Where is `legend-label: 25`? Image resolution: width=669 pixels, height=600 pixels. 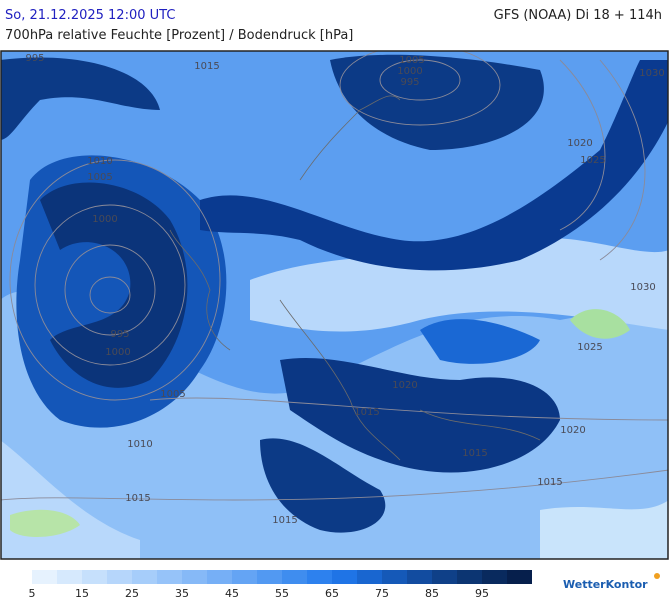 legend-label: 25 is located at coordinates (132, 593).